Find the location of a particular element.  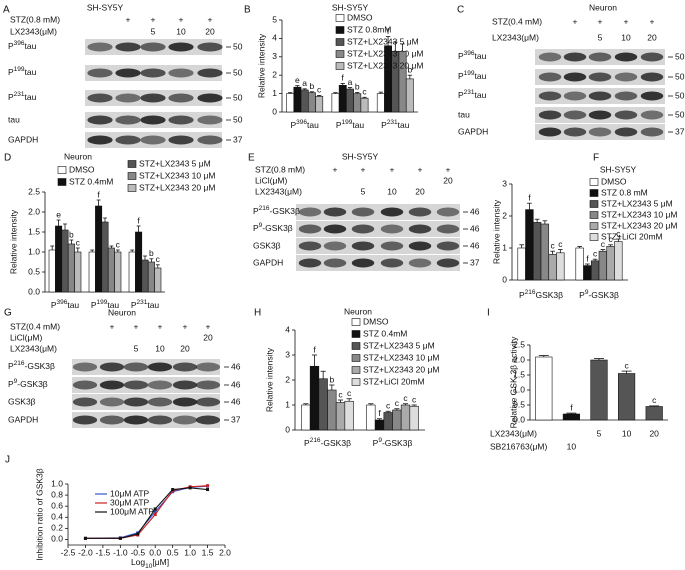

data-point is located at coordinates (155, 509).